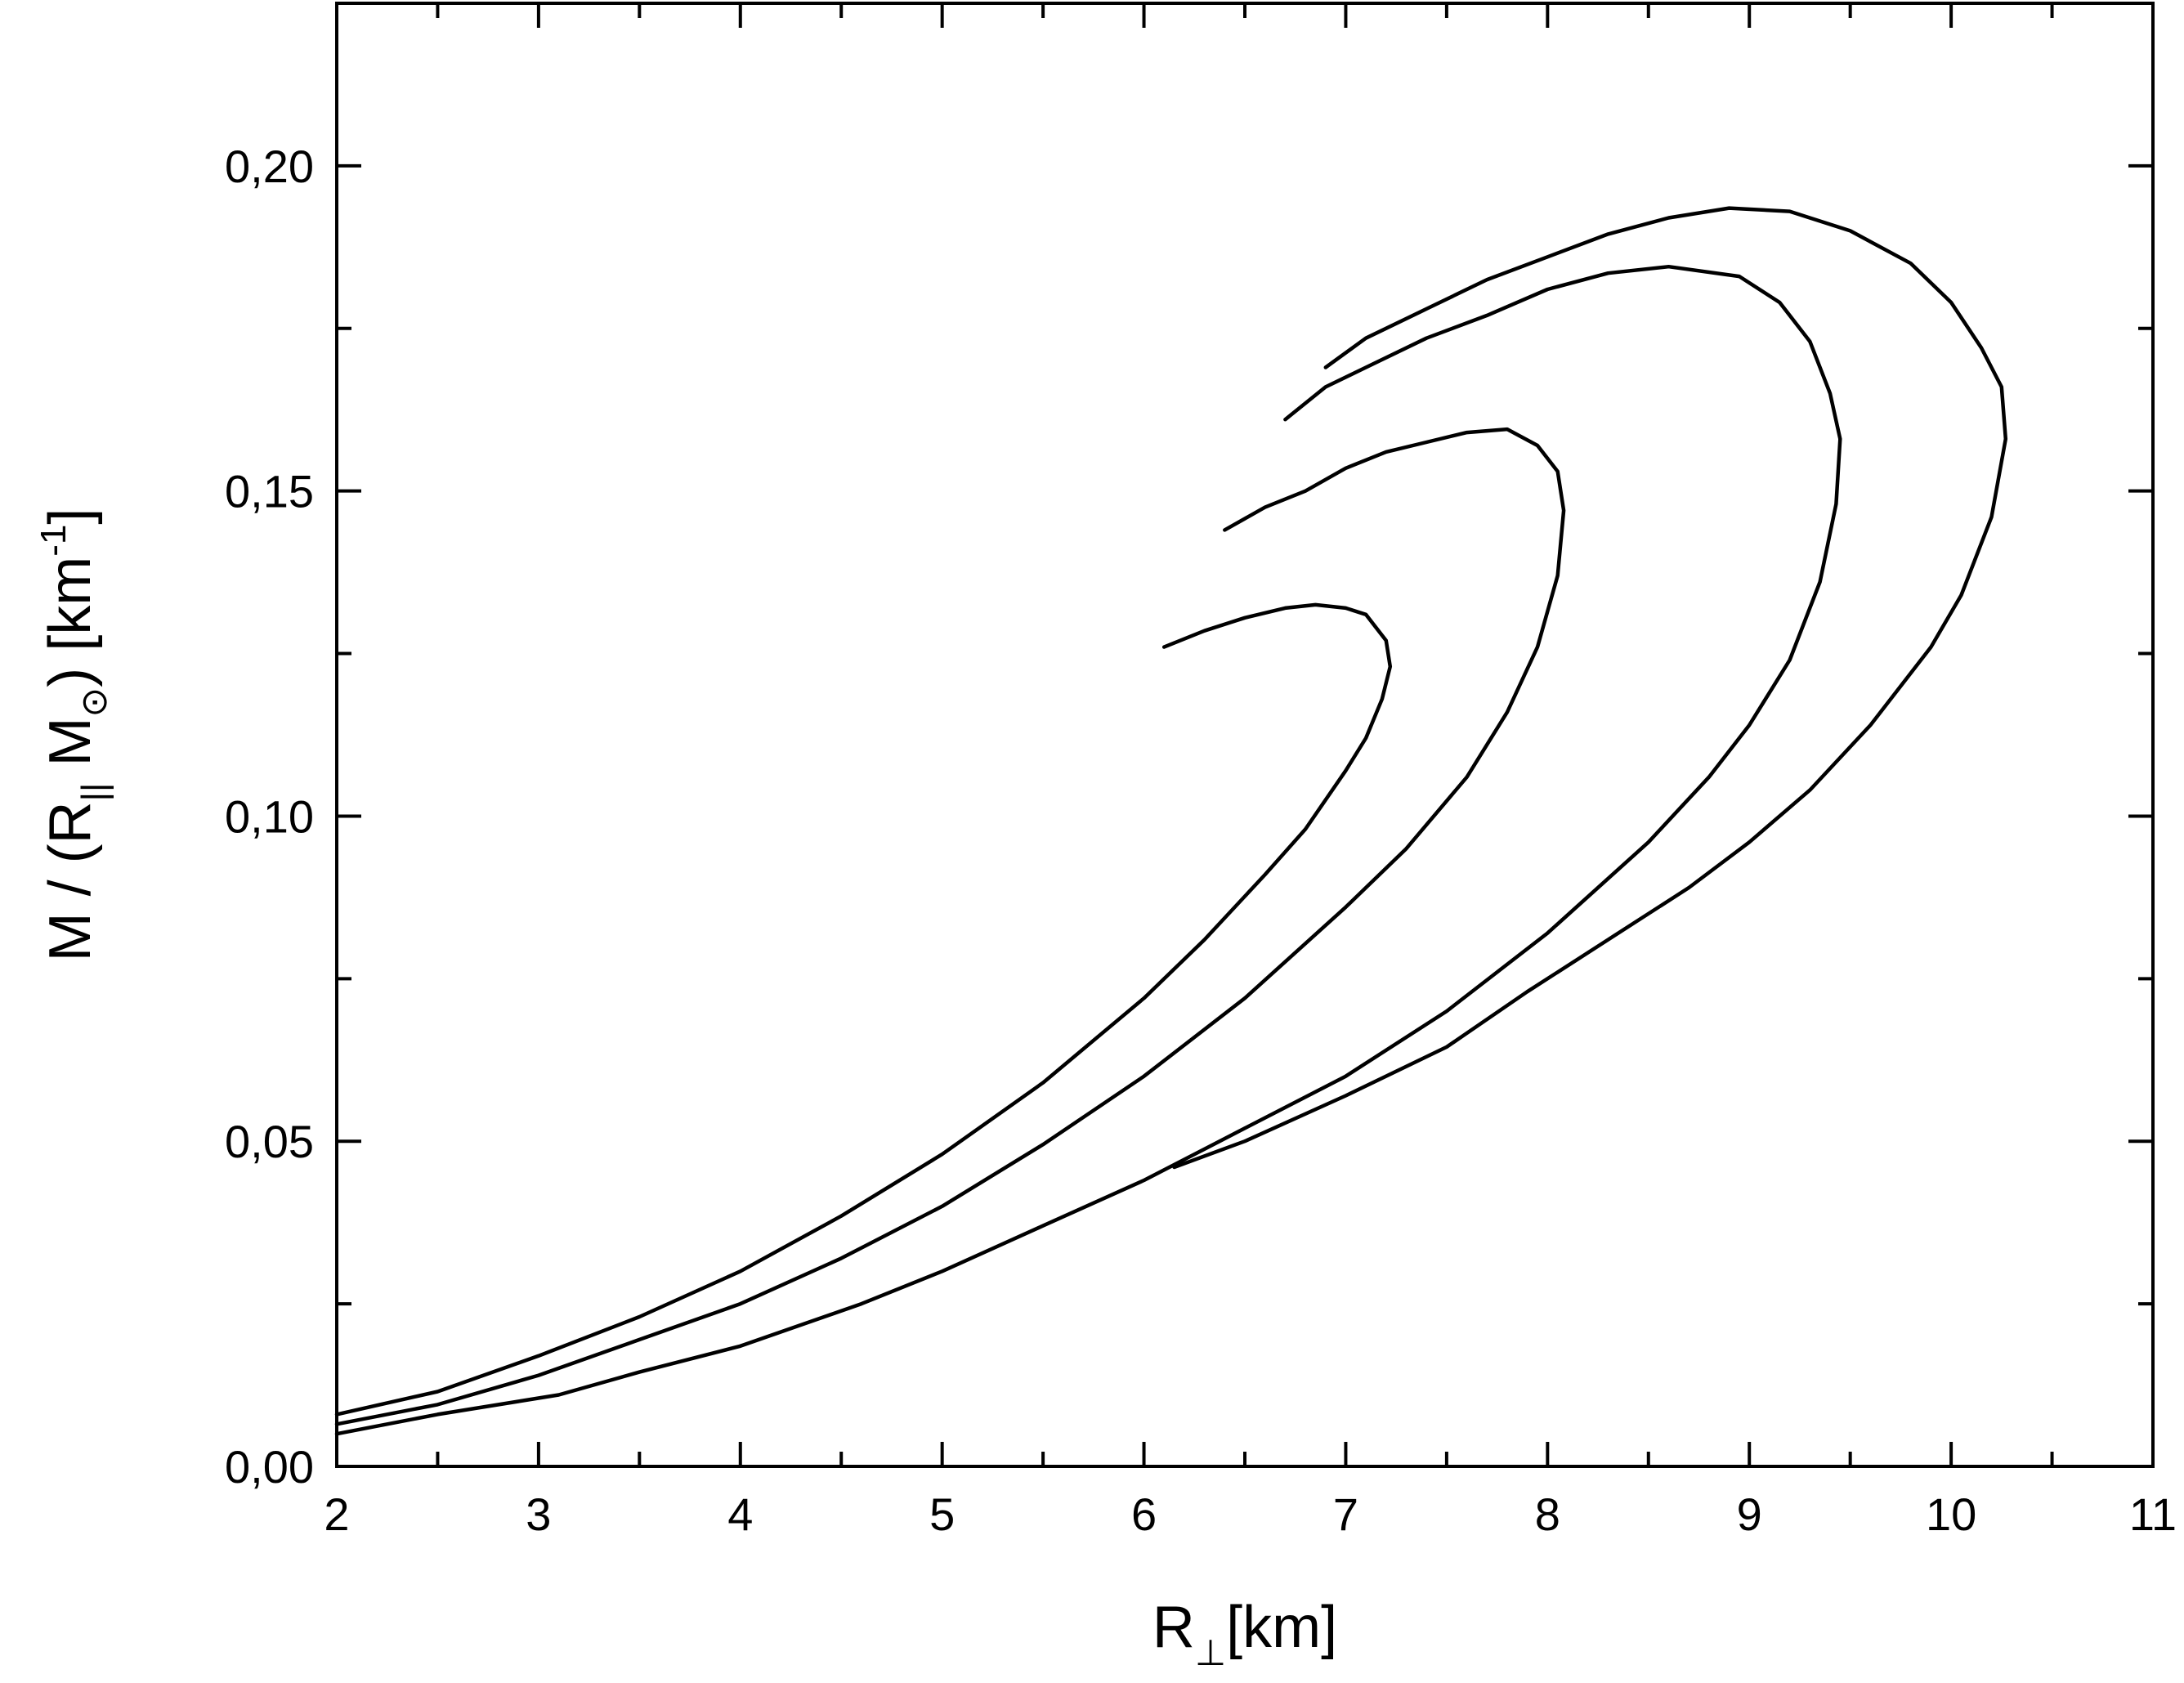 This screenshot has width=2184, height=1683. What do you see at coordinates (942, 1514) in the screenshot?
I see `x-tick-label: 5` at bounding box center [942, 1514].